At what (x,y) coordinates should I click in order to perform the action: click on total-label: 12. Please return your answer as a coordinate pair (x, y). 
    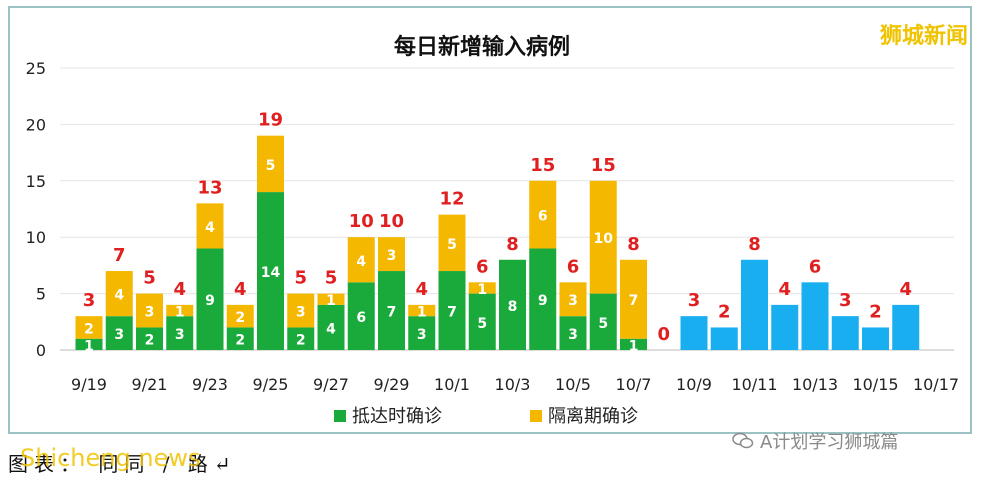
    Looking at the image, I should click on (451, 199).